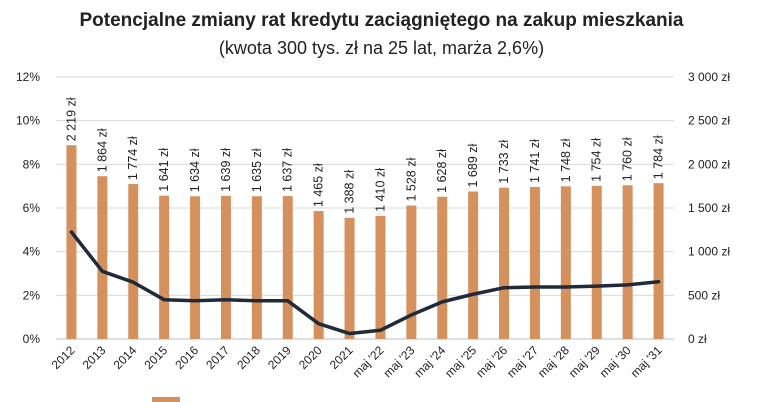  What do you see at coordinates (94, 357) in the screenshot?
I see `x-tick-label: 2013` at bounding box center [94, 357].